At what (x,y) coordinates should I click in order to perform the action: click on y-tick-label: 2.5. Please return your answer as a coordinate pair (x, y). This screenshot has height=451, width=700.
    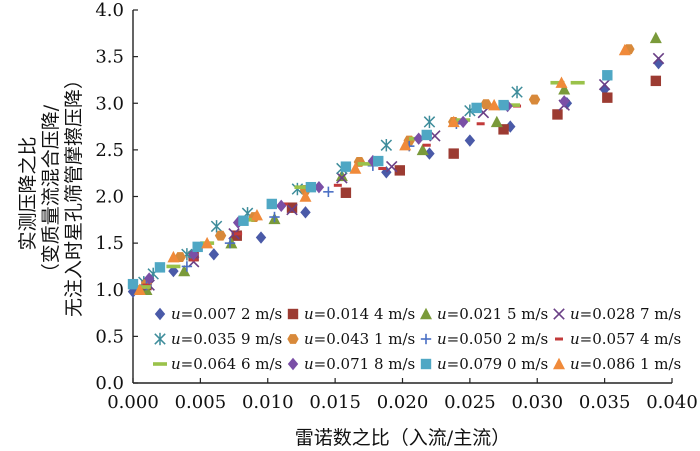
    Looking at the image, I should click on (109, 150).